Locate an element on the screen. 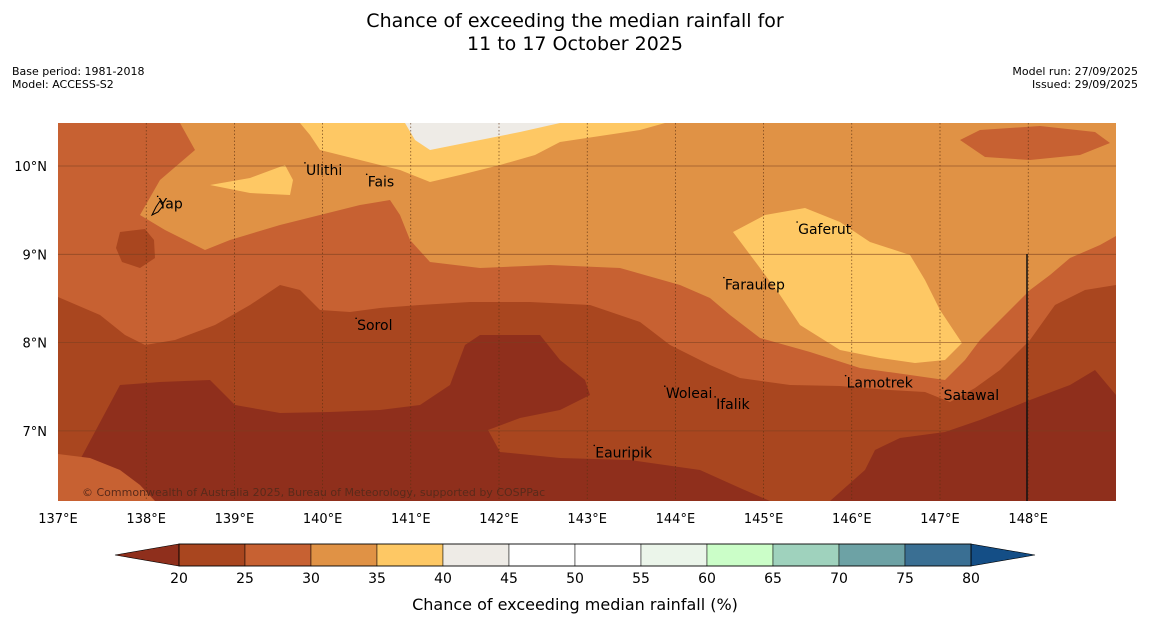 This screenshot has width=1150, height=644. lon-tick-label: 137°E is located at coordinates (58, 519).